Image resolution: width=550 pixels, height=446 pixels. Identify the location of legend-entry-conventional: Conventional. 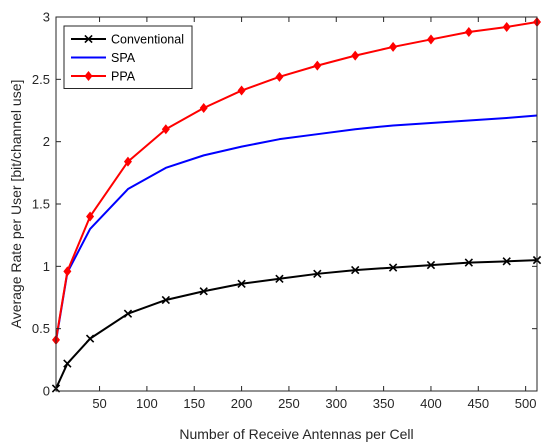
(127, 40).